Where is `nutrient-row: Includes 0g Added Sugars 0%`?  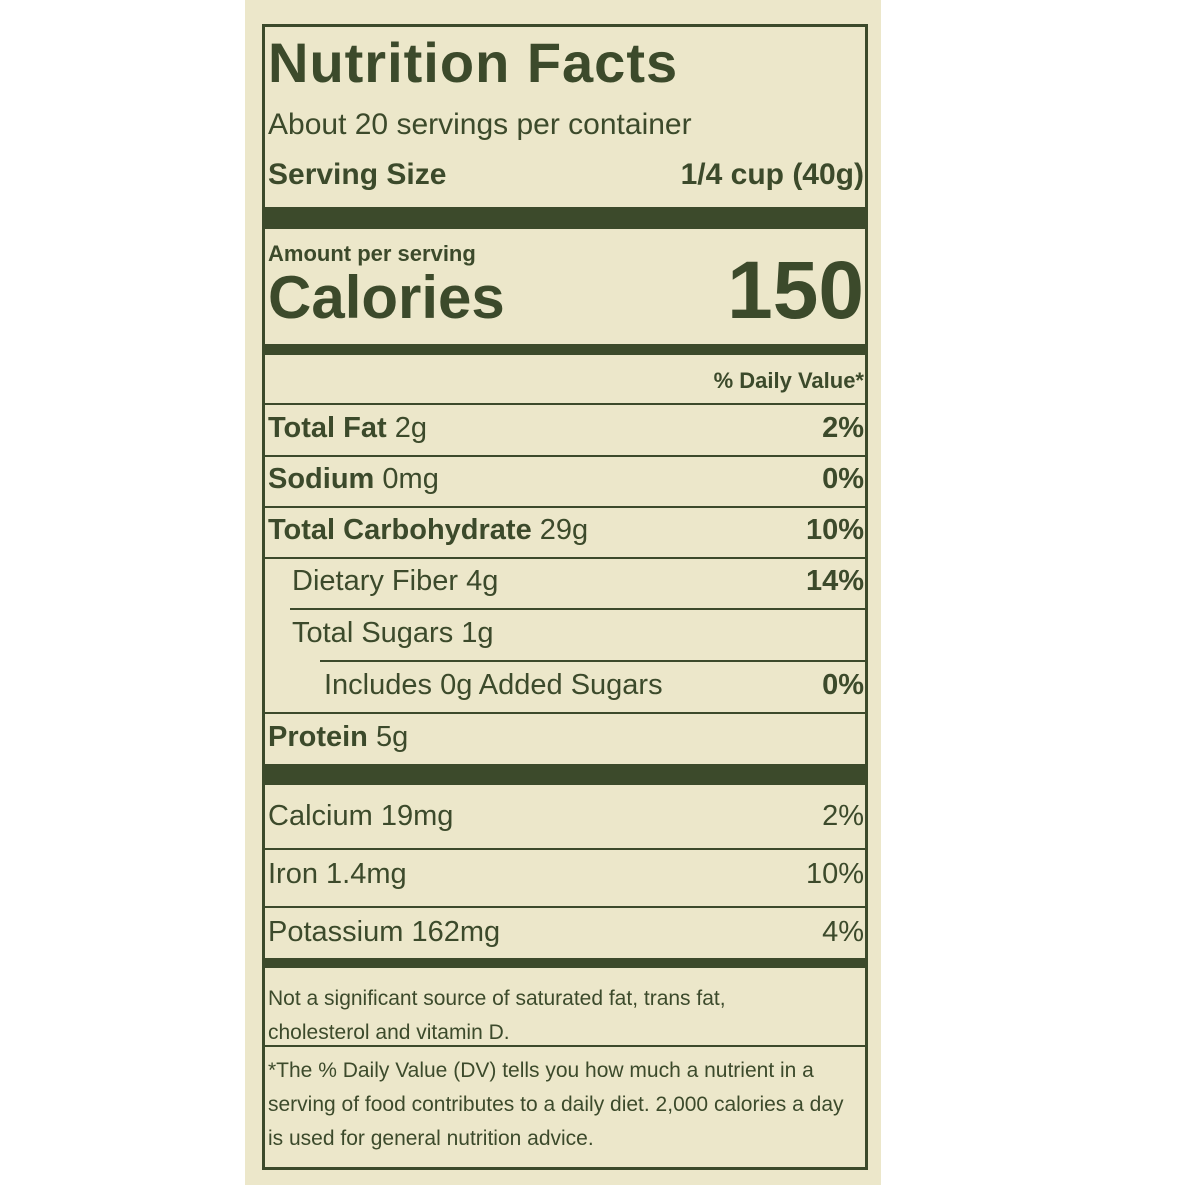 nutrient-row: Includes 0g Added Sugars 0% is located at coordinates (566, 685).